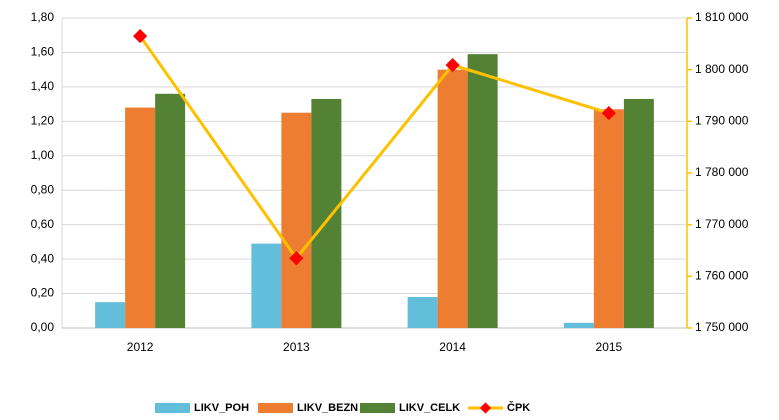  I want to click on y-tick-label: 0,80, so click(43, 189).